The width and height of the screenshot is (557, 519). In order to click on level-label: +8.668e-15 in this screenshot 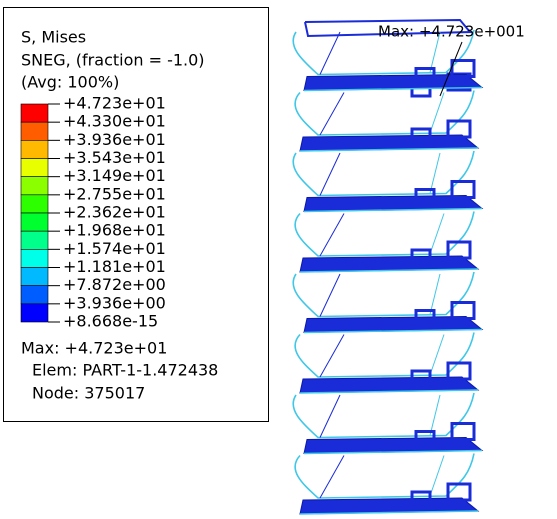, I will do `click(110, 321)`.